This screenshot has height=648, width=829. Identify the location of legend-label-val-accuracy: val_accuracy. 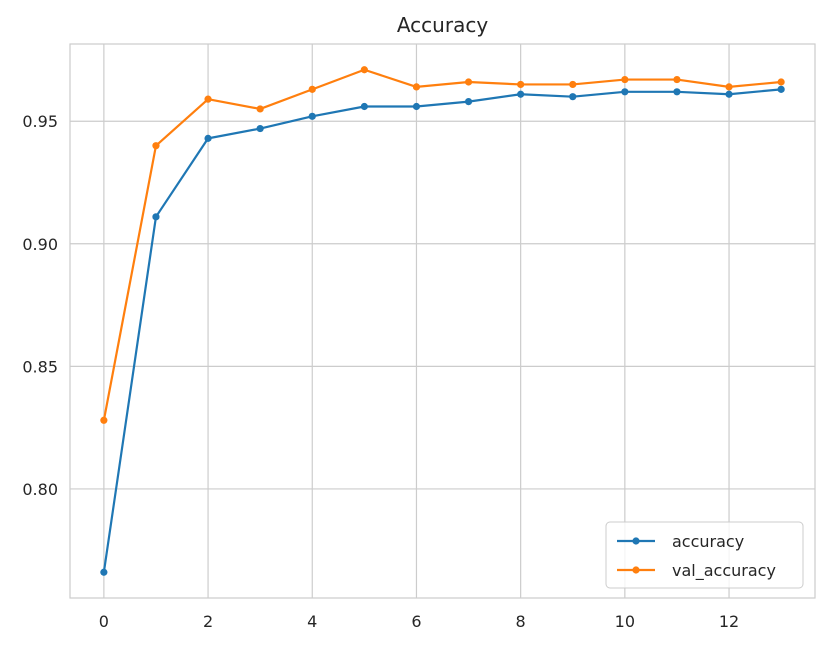
(724, 571).